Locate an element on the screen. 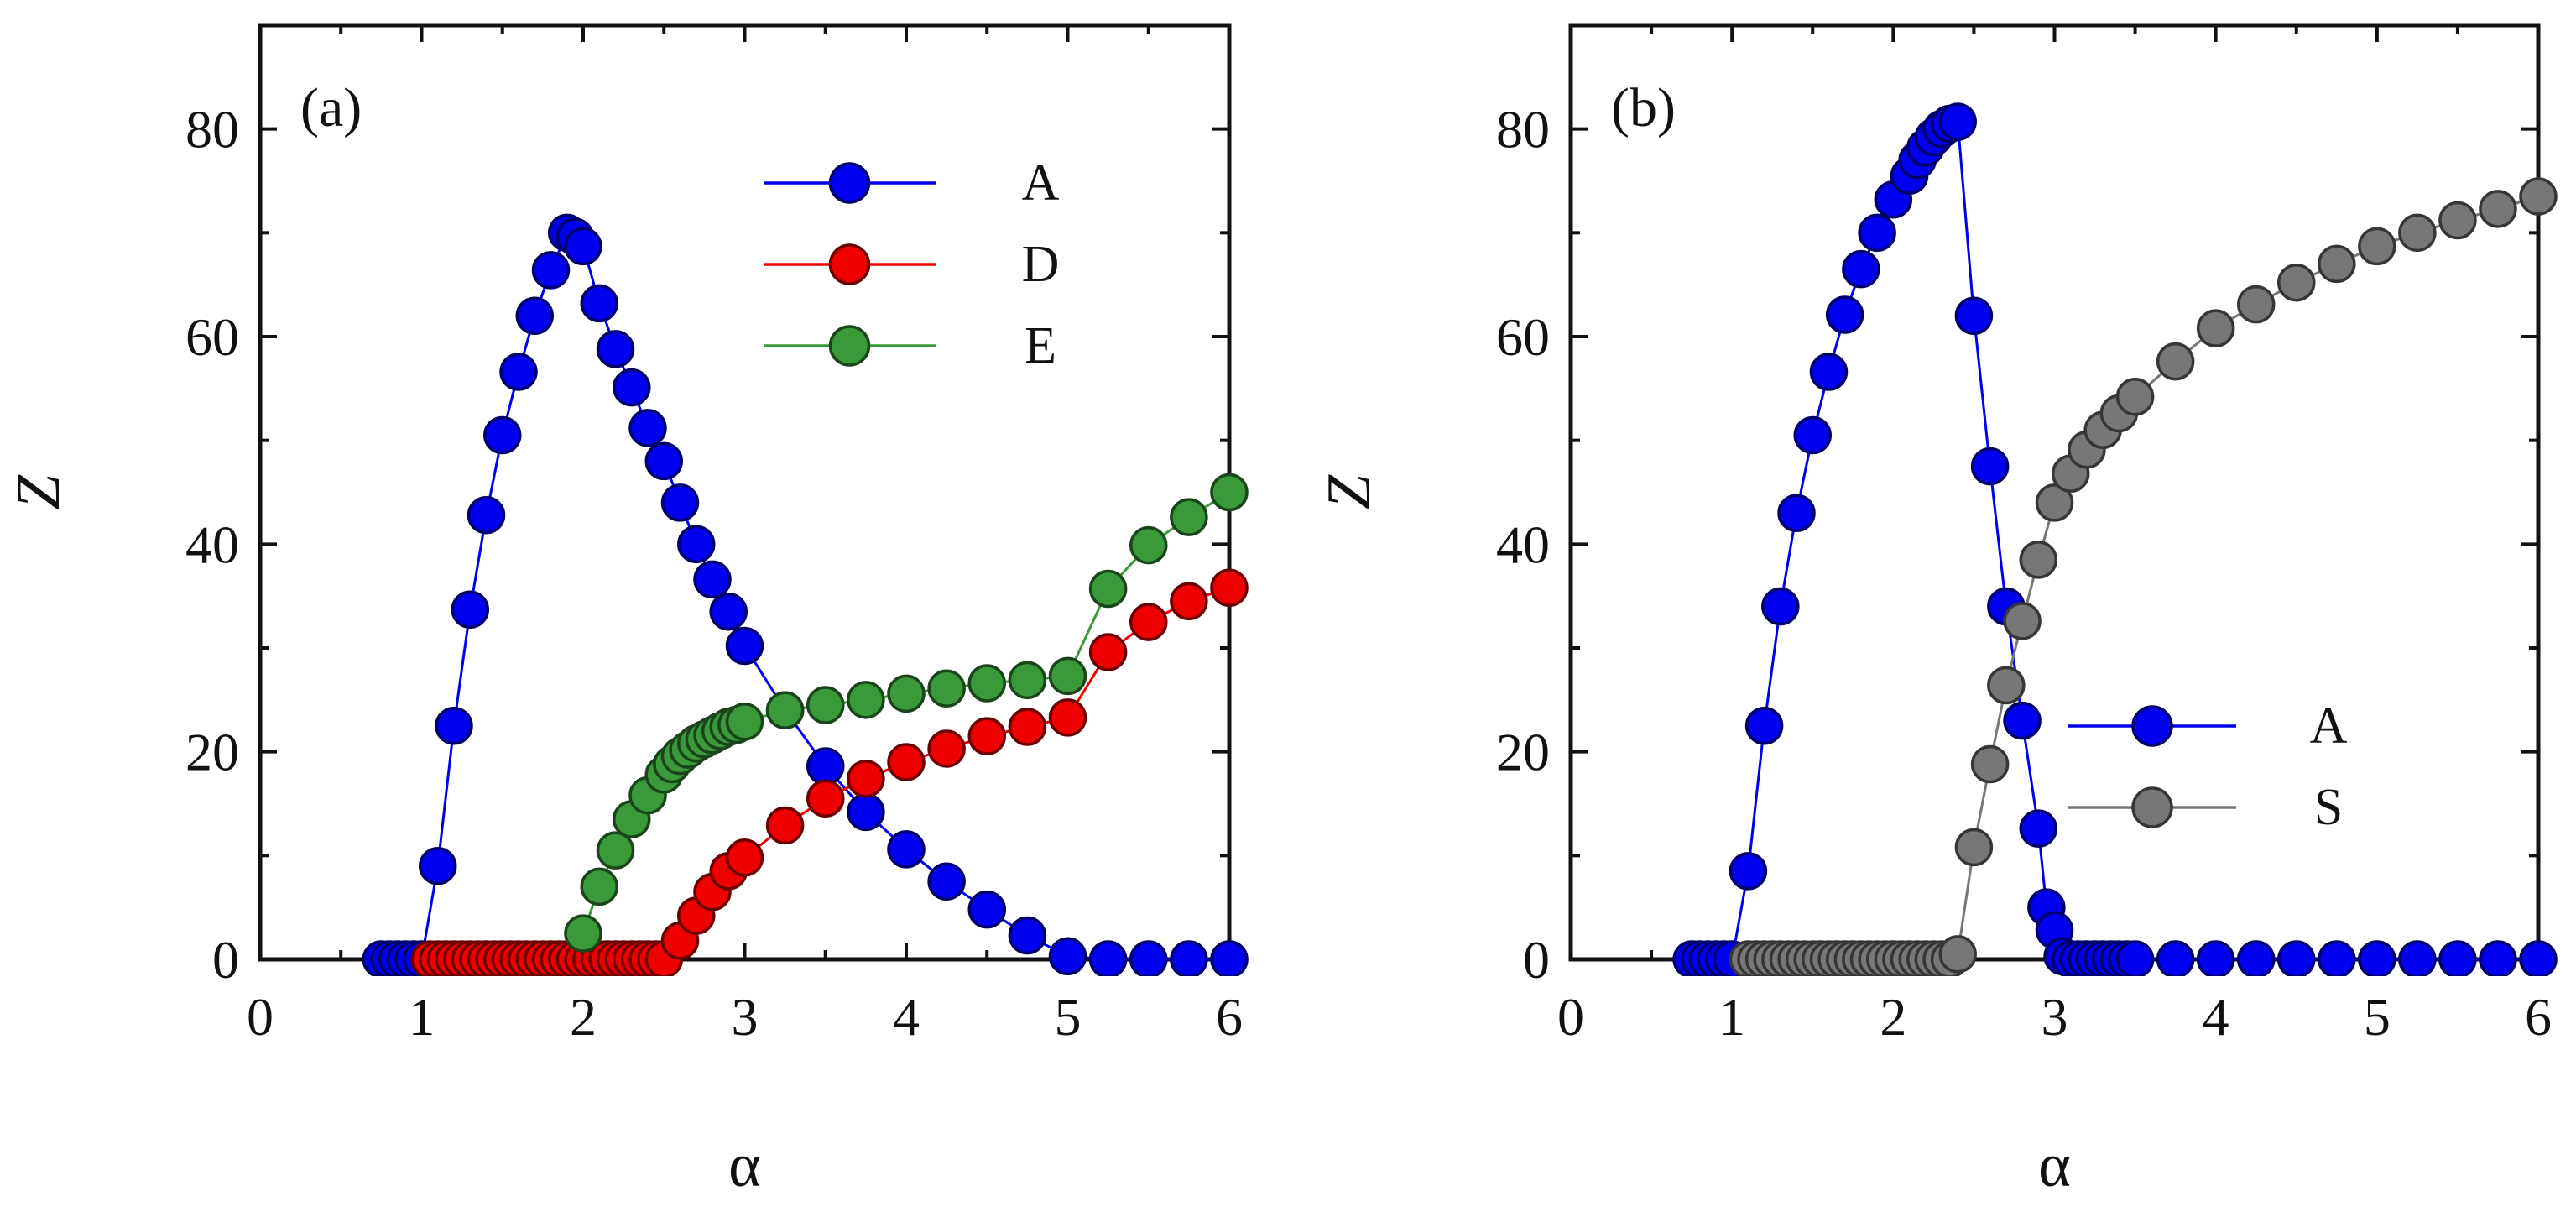 The image size is (2576, 1212). x-tick-label: 1 is located at coordinates (1731, 1017).